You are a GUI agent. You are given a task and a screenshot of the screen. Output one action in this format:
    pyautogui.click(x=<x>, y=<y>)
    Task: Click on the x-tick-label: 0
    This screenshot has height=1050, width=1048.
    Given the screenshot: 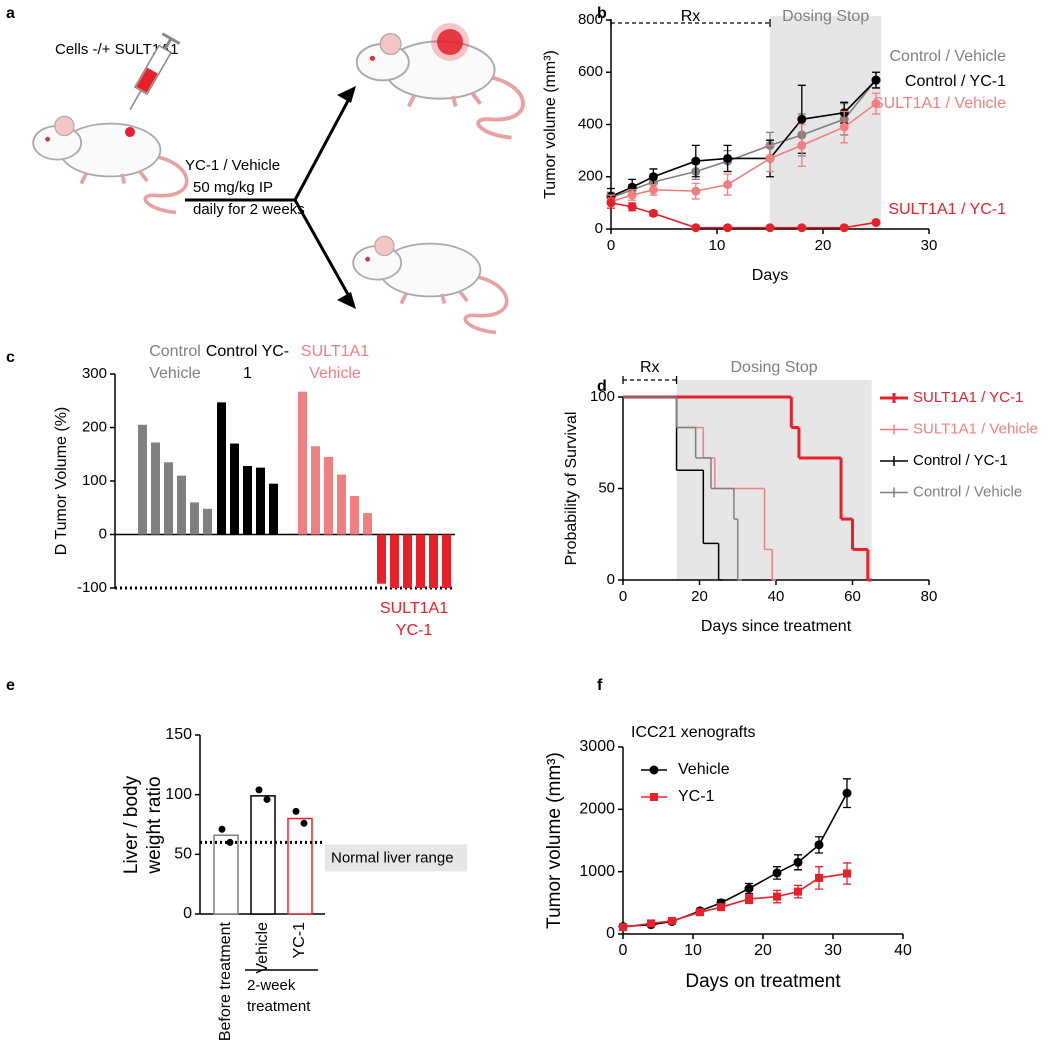 What is the action you would take?
    pyautogui.click(x=623, y=596)
    